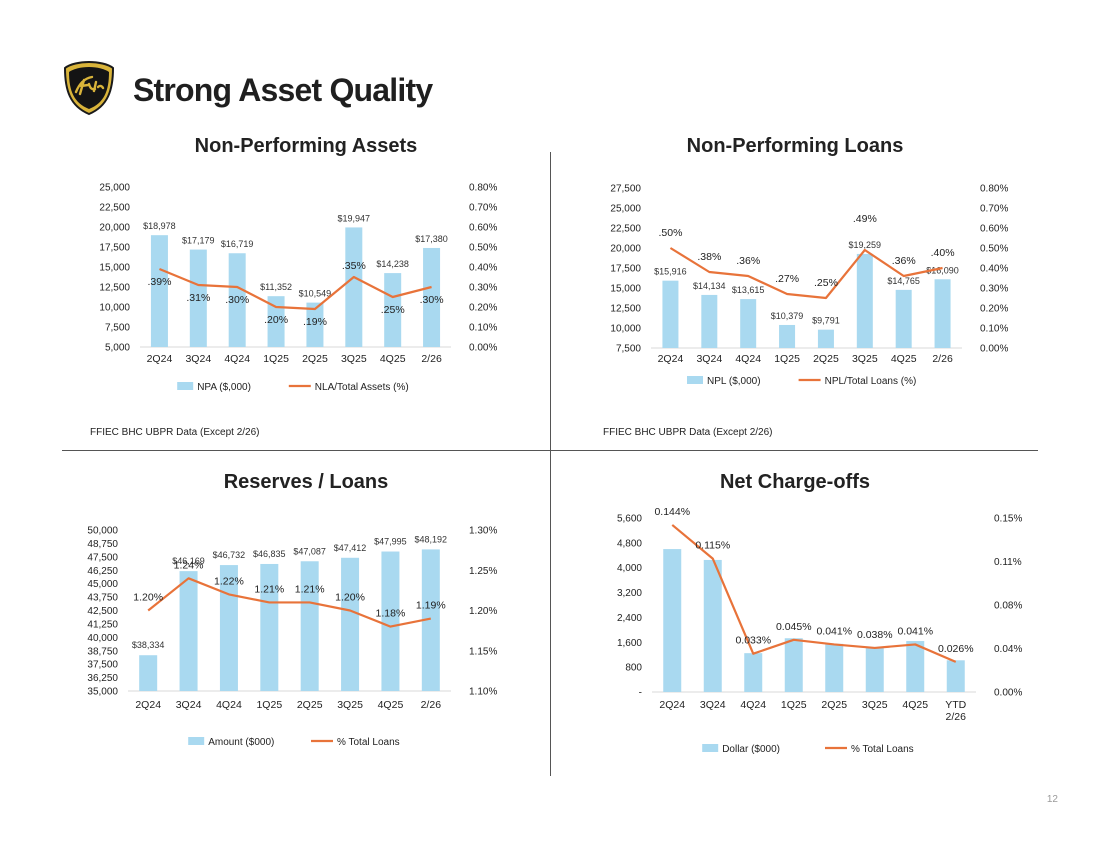 Image resolution: width=1100 pixels, height=849 pixels. What do you see at coordinates (795, 146) in the screenshot?
I see `chart-title: Non-Performing Loans` at bounding box center [795, 146].